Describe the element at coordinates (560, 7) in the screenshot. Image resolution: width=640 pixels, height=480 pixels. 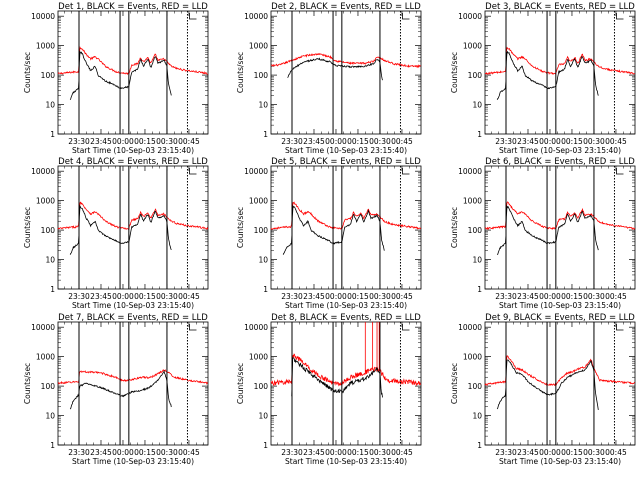
I see `chart-title: Det 3, BLACK = Events, RED = LLD` at that location.